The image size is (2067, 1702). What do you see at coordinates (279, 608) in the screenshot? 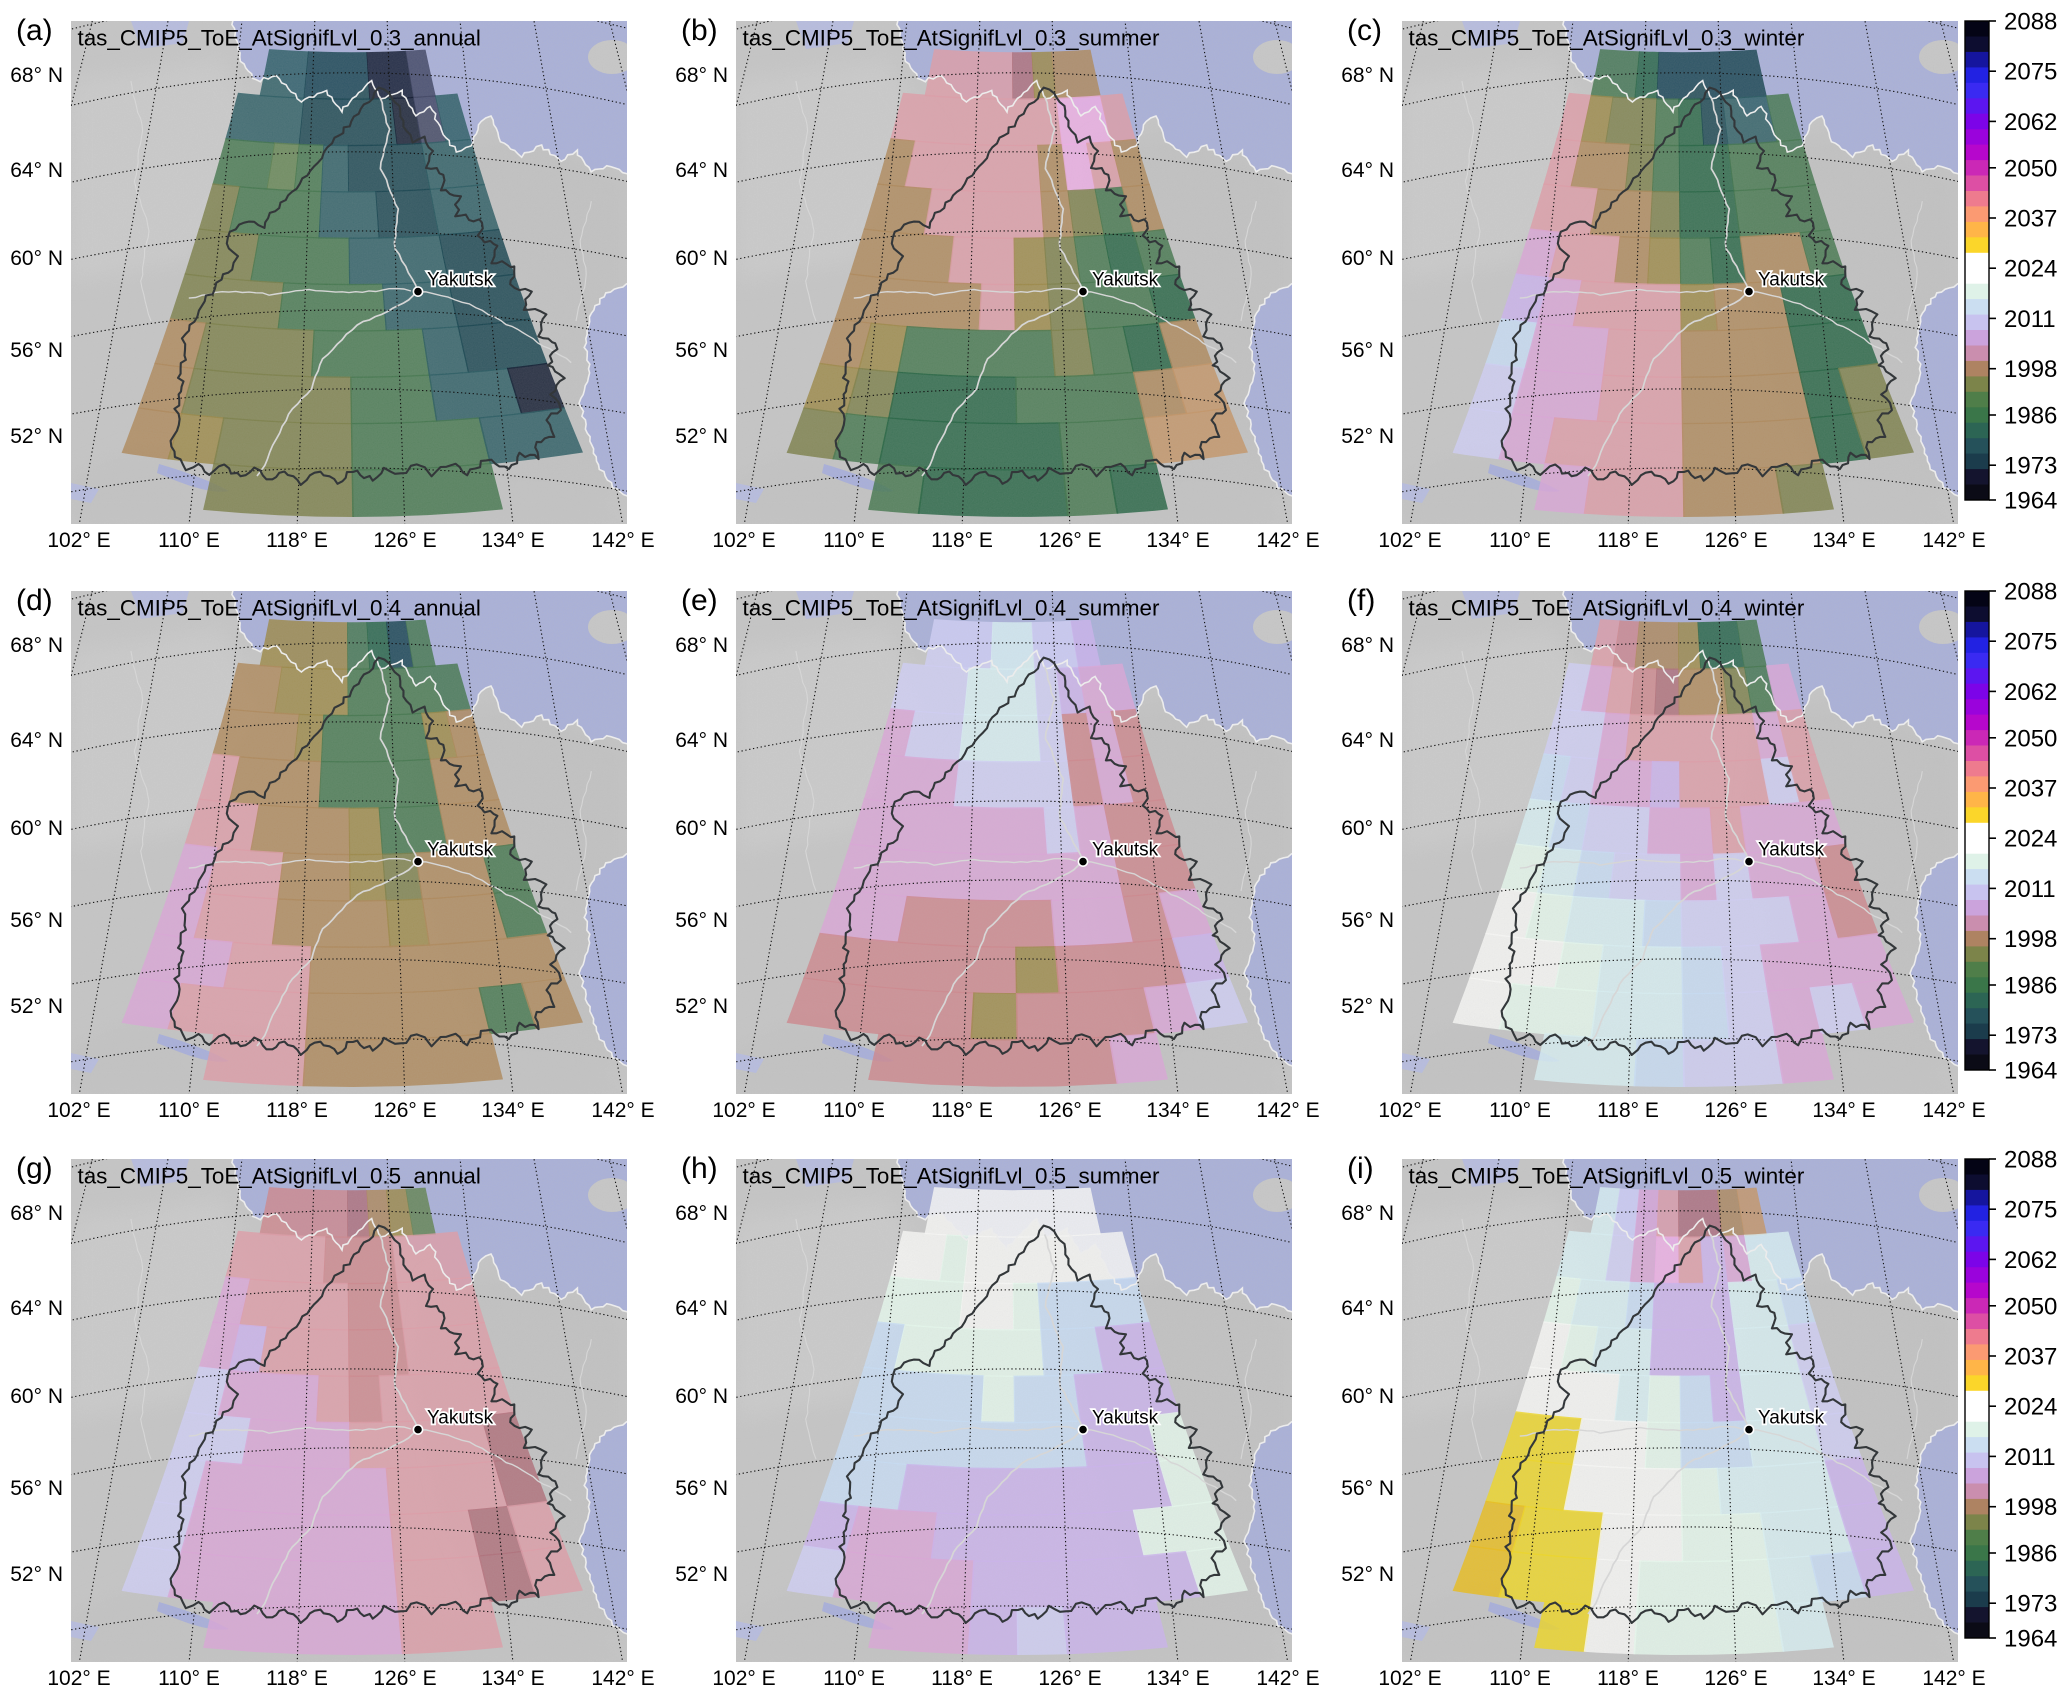
I see `svg-text:tas_CMIP5_ToE_AtSignifLvl_0.4_: tas_CMIP5_ToE_AtSignifLvl_0.4_annual` at bounding box center [279, 608].